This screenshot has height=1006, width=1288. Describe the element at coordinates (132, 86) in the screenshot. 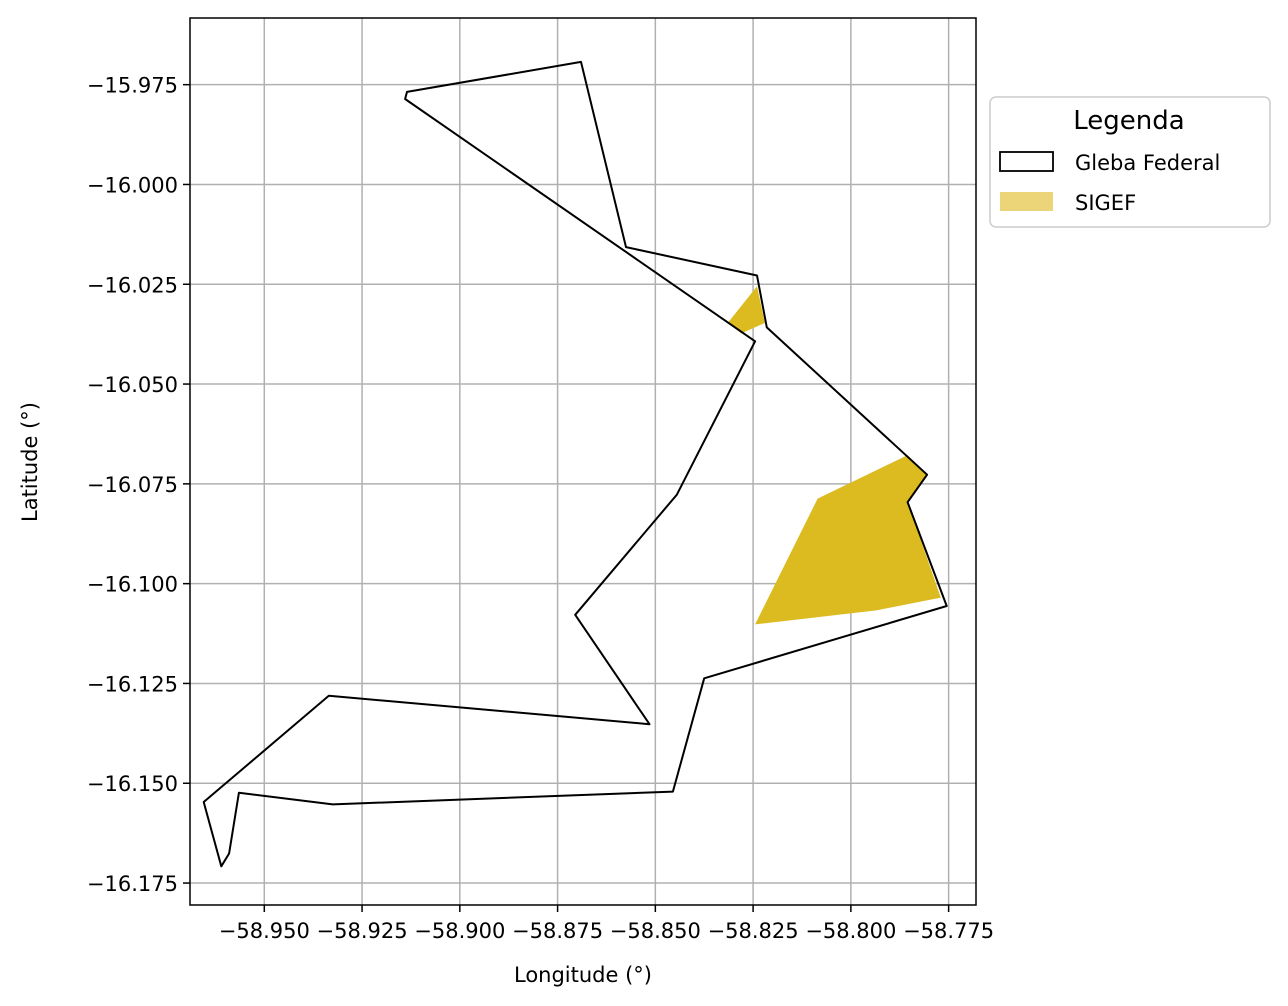

I see `y-tick-label: −15.975` at that location.